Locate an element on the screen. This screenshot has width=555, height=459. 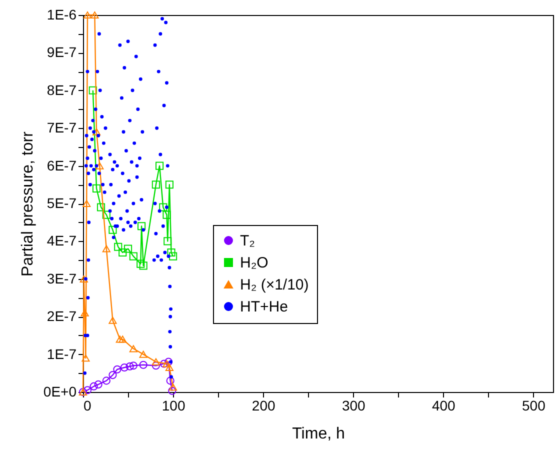
x-tick-label: 500 is located at coordinates (534, 406).